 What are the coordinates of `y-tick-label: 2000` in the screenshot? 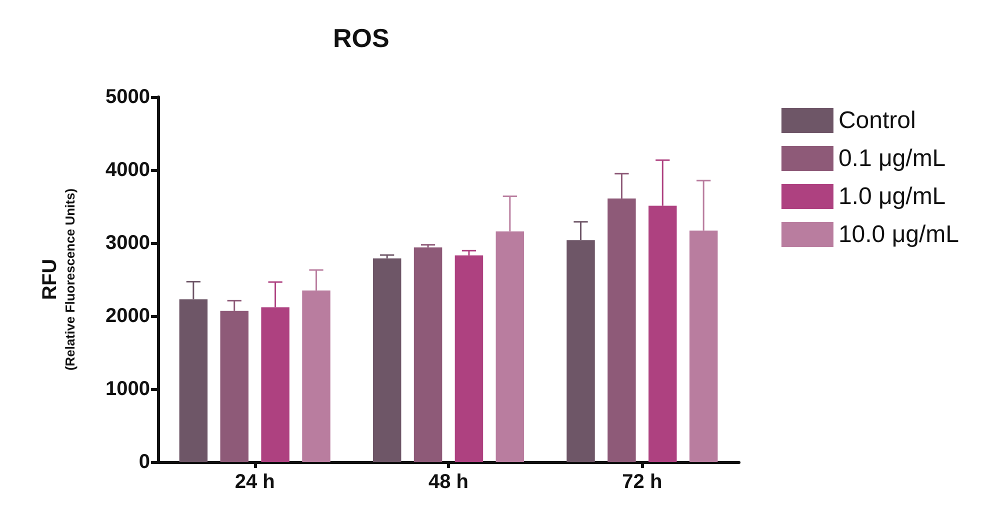 It's located at (128, 316).